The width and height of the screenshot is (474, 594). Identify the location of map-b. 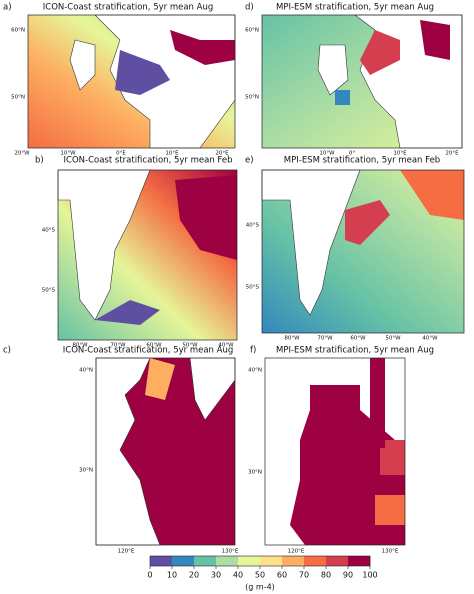
(147, 254).